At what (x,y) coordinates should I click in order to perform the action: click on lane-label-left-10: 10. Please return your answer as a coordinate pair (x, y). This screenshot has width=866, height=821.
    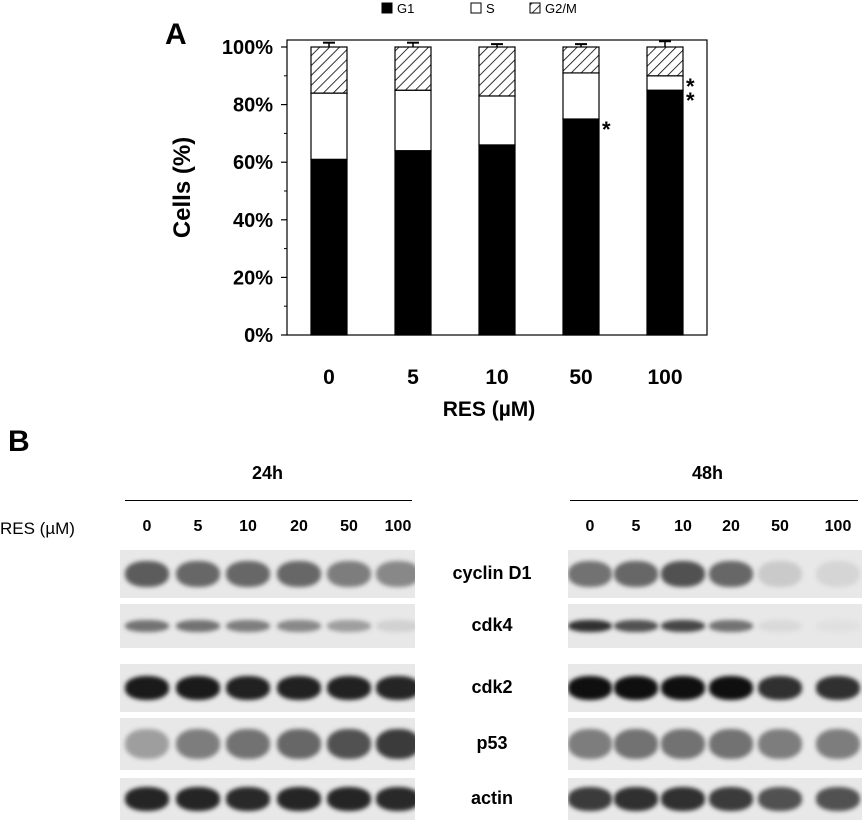
    Looking at the image, I should click on (248, 526).